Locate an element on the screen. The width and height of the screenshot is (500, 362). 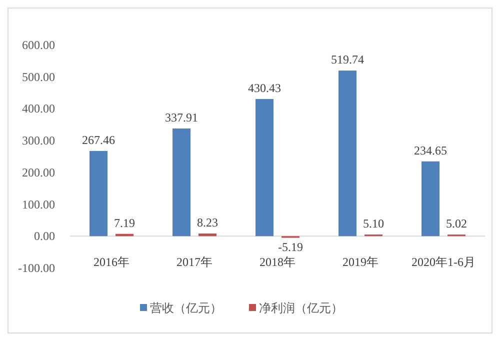
data-label: 267.46 is located at coordinates (98, 139).